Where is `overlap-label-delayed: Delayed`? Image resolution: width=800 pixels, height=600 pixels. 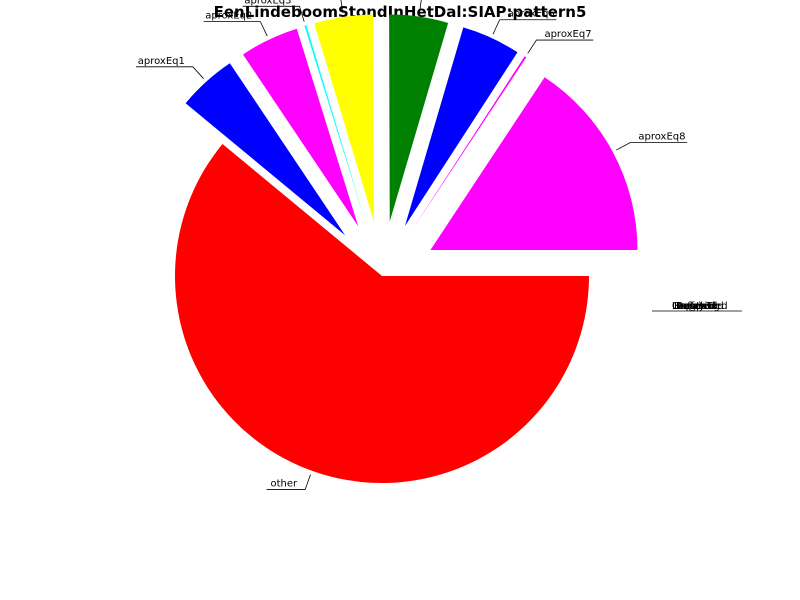 overlap-label-delayed: Delayed is located at coordinates (696, 306).